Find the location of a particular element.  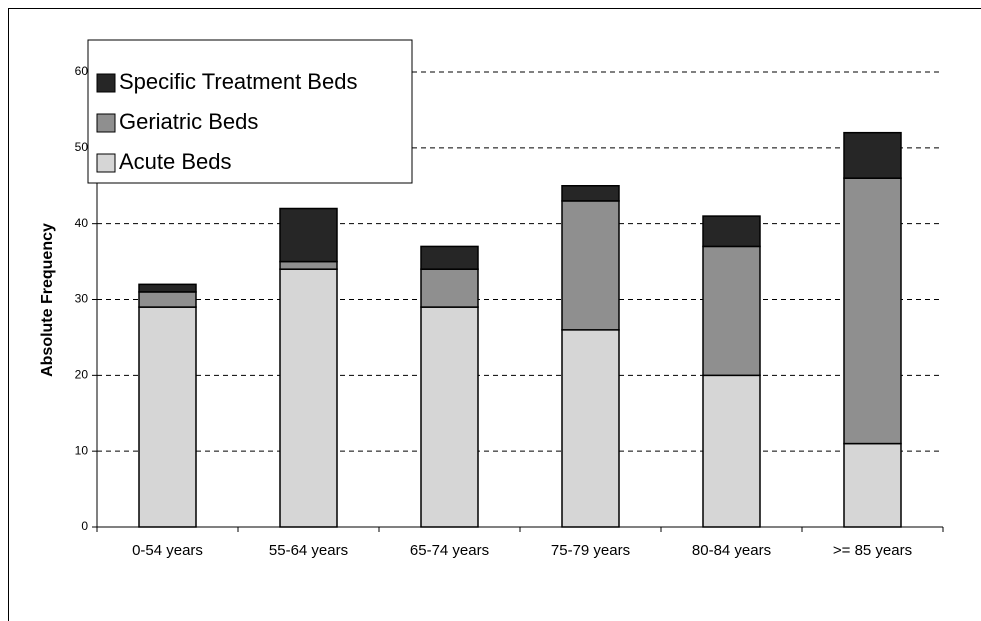

x-tick-label: 65-74 years is located at coordinates (449, 550).